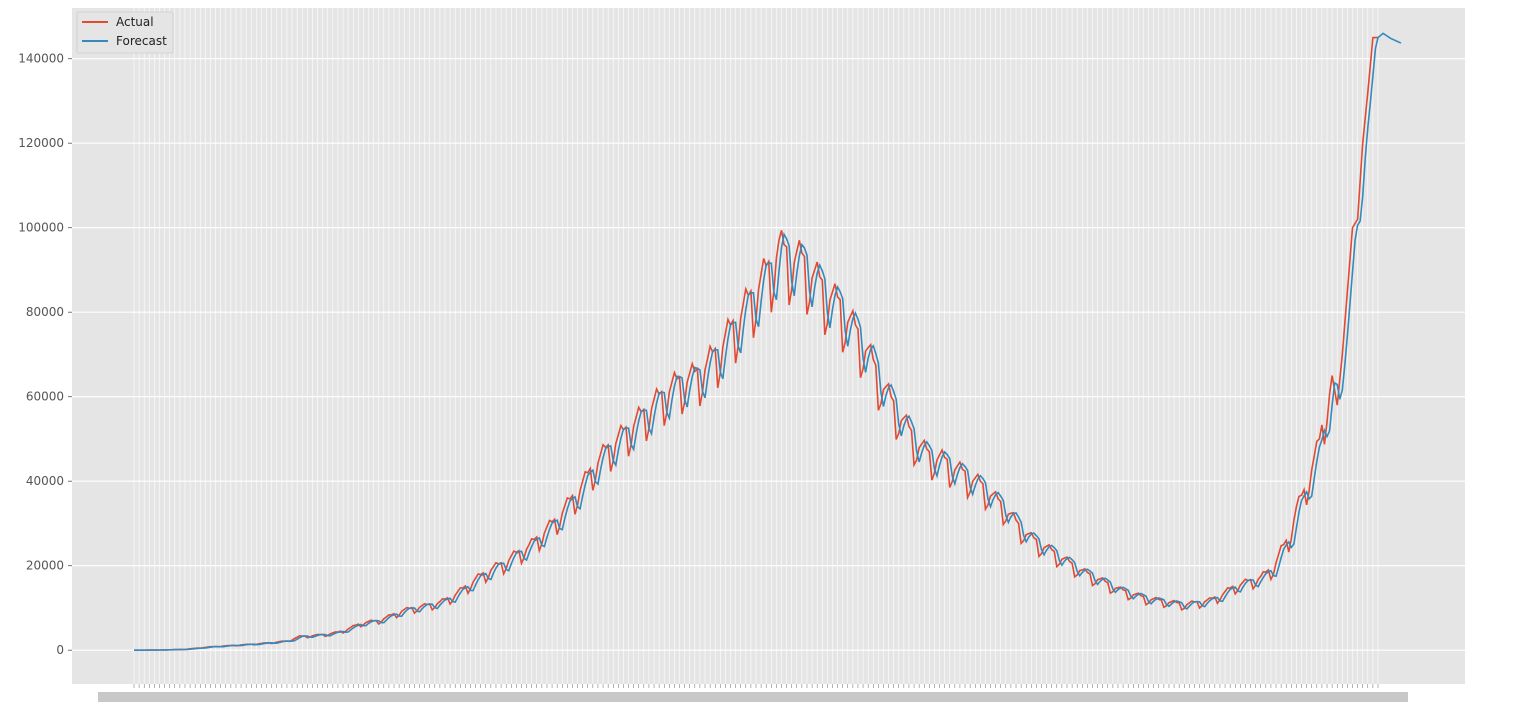 The height and width of the screenshot is (716, 1531). I want to click on y-tick-label: 80000, so click(45, 312).